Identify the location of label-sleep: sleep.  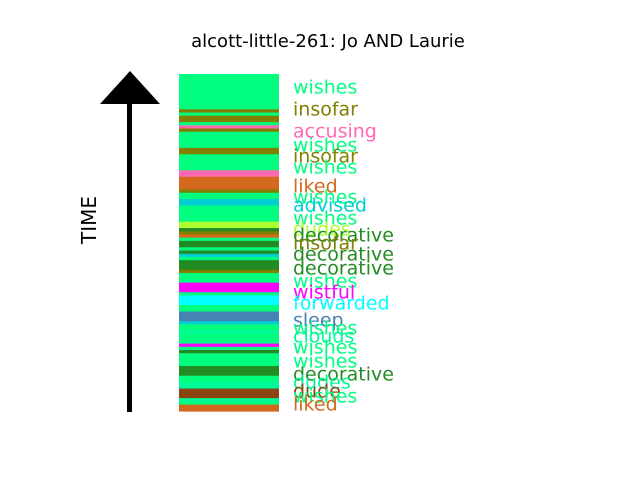
(318, 321).